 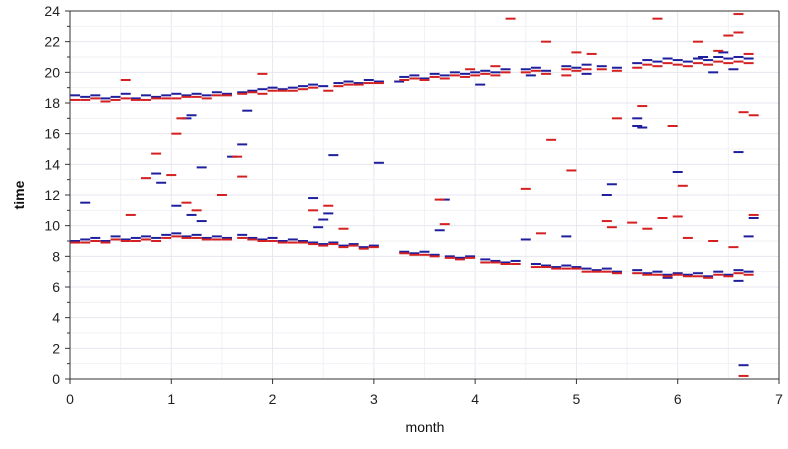 What do you see at coordinates (52, 195) in the screenshot?
I see `y-tick-label: 12` at bounding box center [52, 195].